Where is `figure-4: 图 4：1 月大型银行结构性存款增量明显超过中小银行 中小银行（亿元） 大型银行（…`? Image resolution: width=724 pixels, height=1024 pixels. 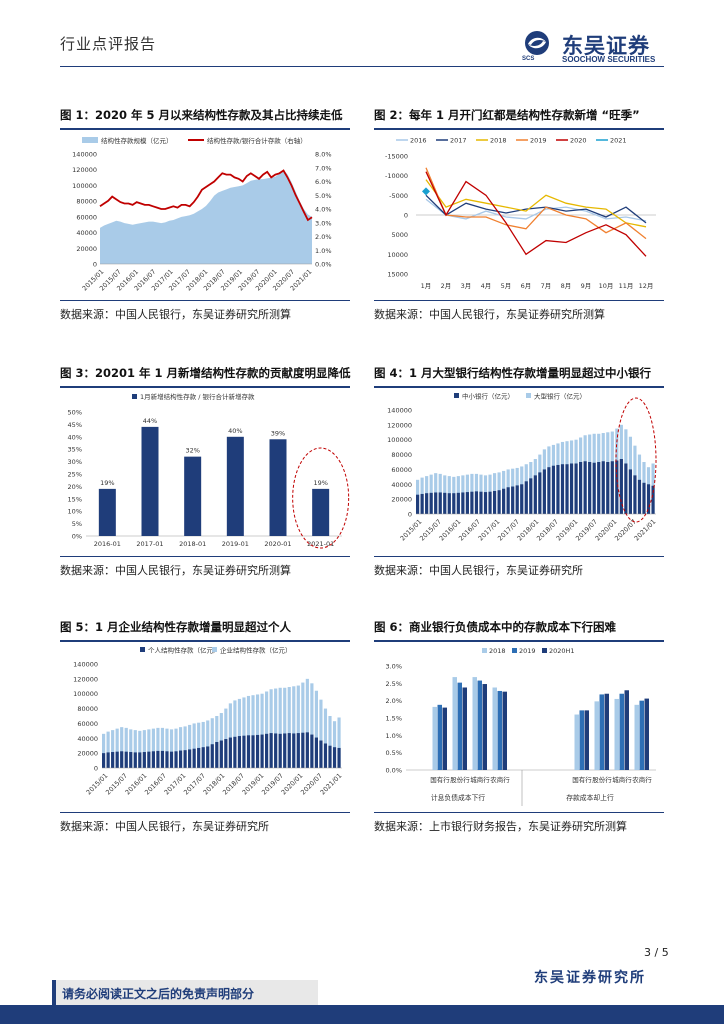
figure-4: 图 4：1 月大型银行结构性存款增量明显超过中小银行 中小银行（亿元） 大型银行（… is located at coordinates (519, 472).